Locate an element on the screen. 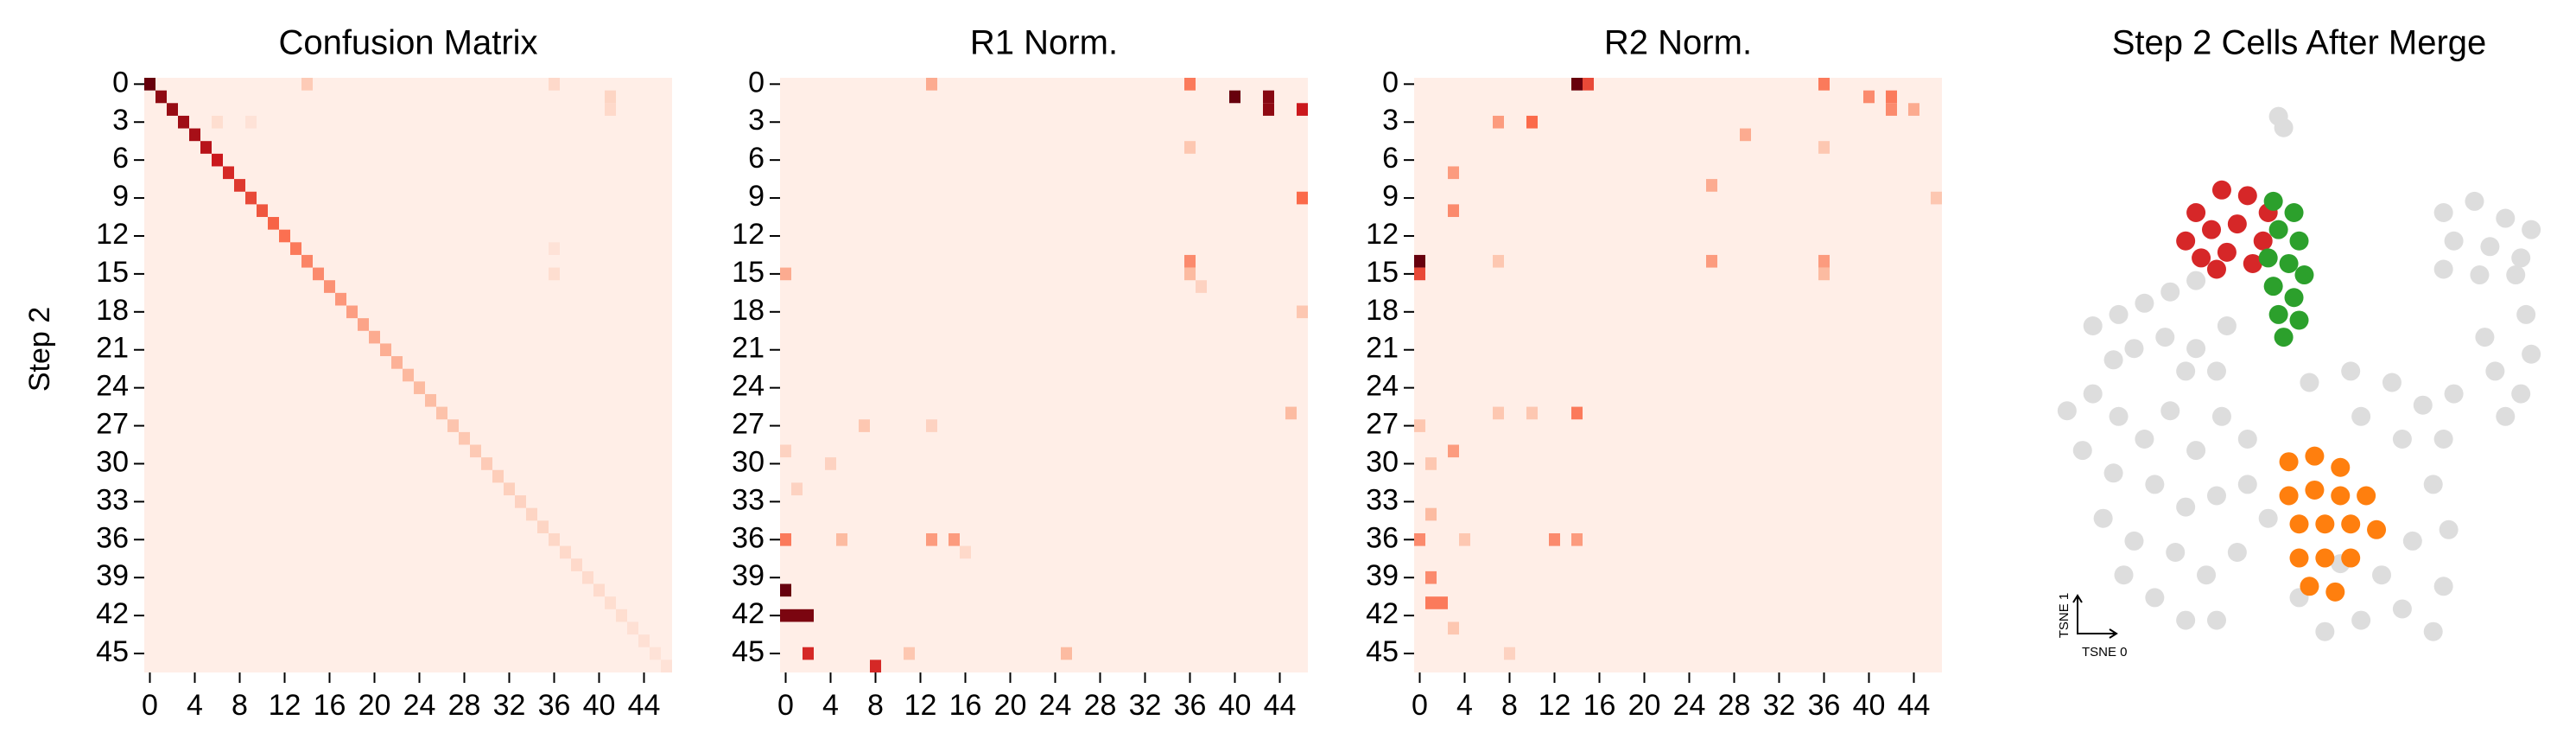 The height and width of the screenshot is (752, 2576). y-tick-label: 36 is located at coordinates (112, 537).